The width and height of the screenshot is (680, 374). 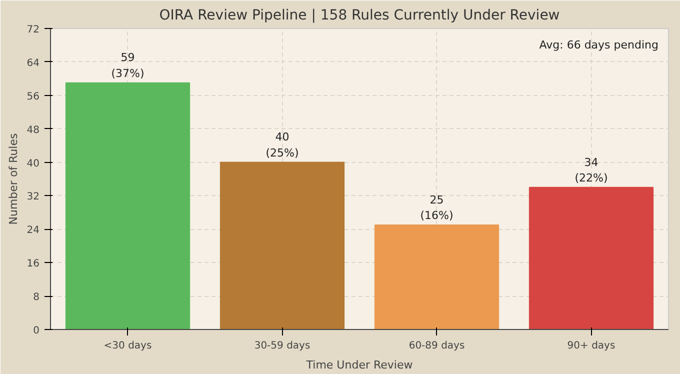 What do you see at coordinates (13, 179) in the screenshot?
I see `y-axis-title: Number of Rules` at bounding box center [13, 179].